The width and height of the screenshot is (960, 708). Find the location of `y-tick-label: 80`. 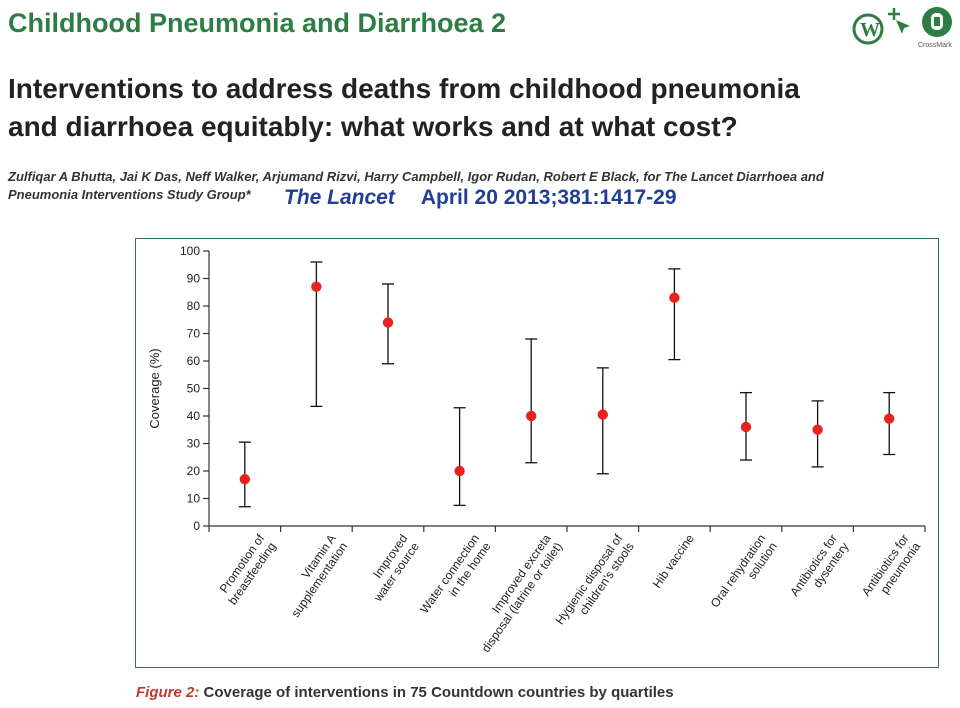

y-tick-label: 80 is located at coordinates (194, 306).